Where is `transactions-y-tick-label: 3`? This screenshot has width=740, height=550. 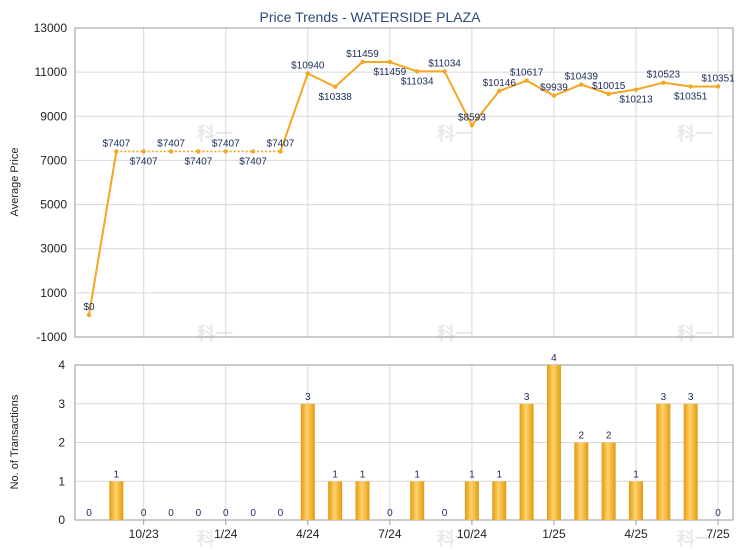 transactions-y-tick-label: 3 is located at coordinates (61, 404).